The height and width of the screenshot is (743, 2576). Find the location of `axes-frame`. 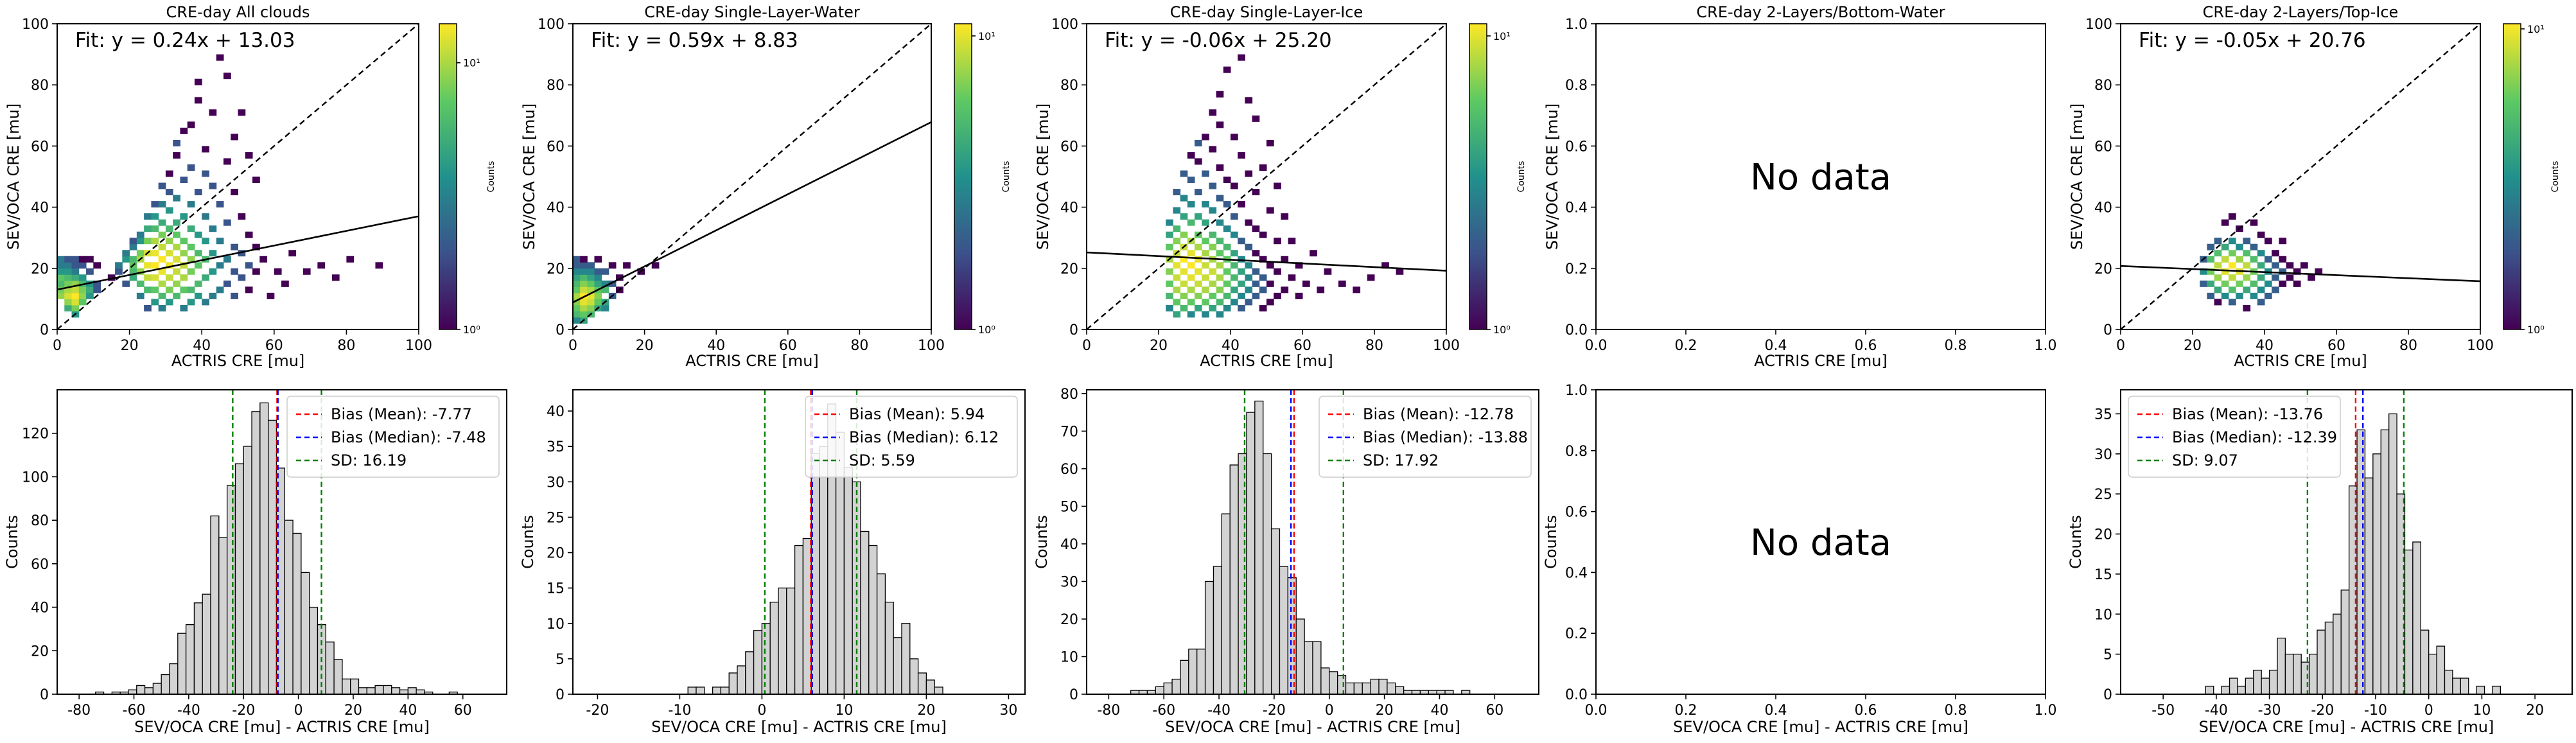

axes-frame is located at coordinates (1312, 542).